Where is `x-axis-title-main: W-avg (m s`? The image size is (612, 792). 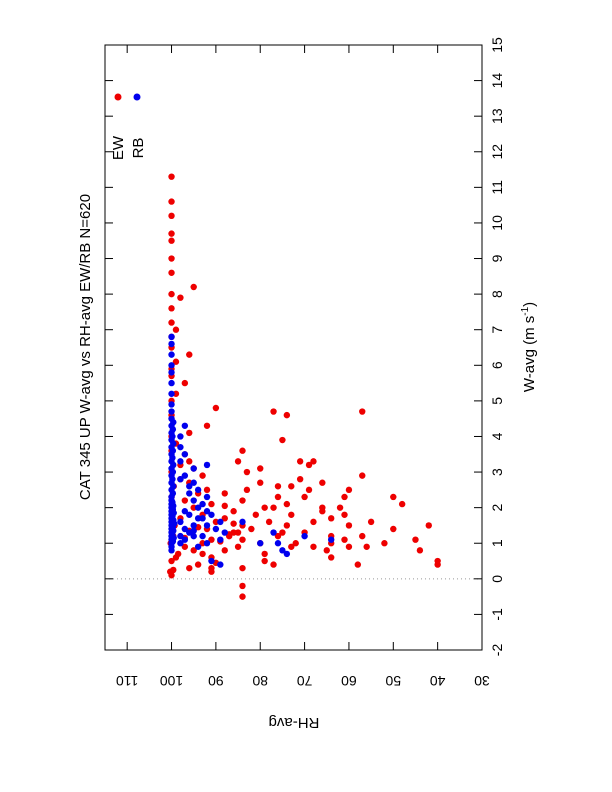 x-axis-title-main: W-avg (m s is located at coordinates (529, 354).